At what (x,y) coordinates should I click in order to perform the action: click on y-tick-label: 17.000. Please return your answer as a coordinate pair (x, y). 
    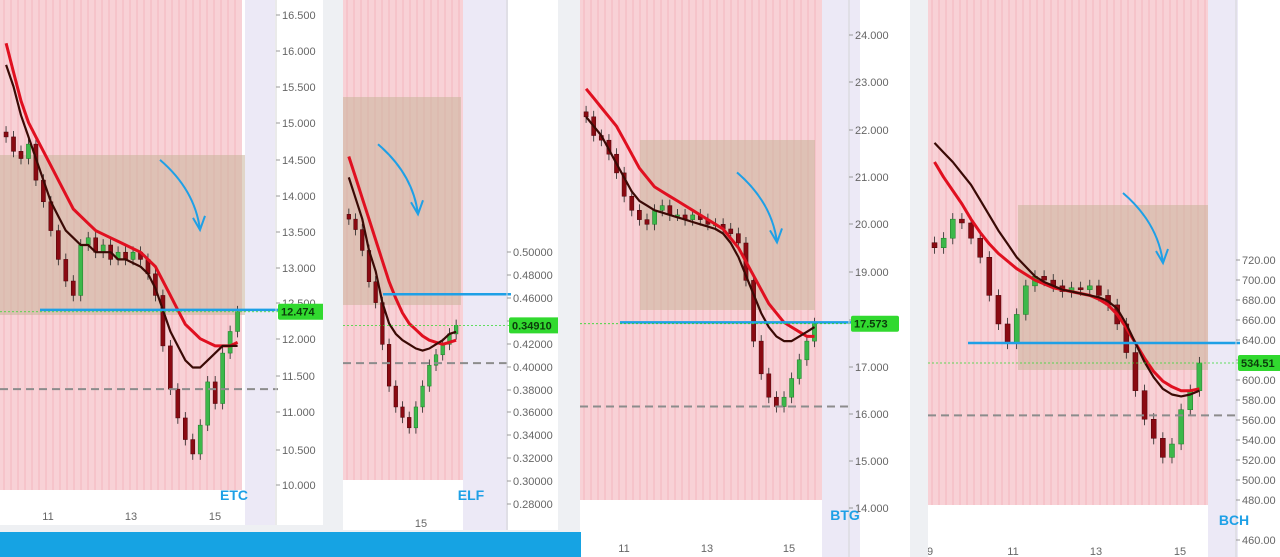
    Looking at the image, I should click on (872, 368).